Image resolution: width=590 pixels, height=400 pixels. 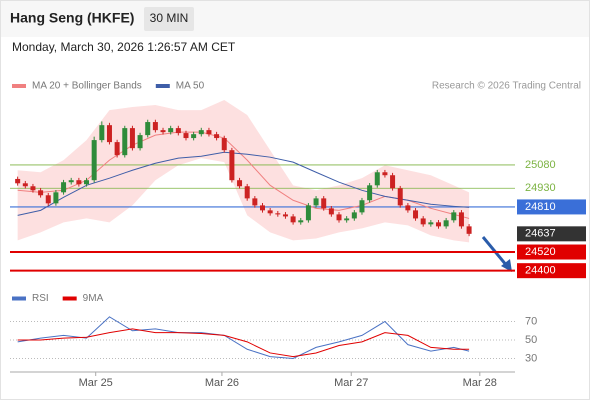 I want to click on header-bar, so click(x=295, y=19).